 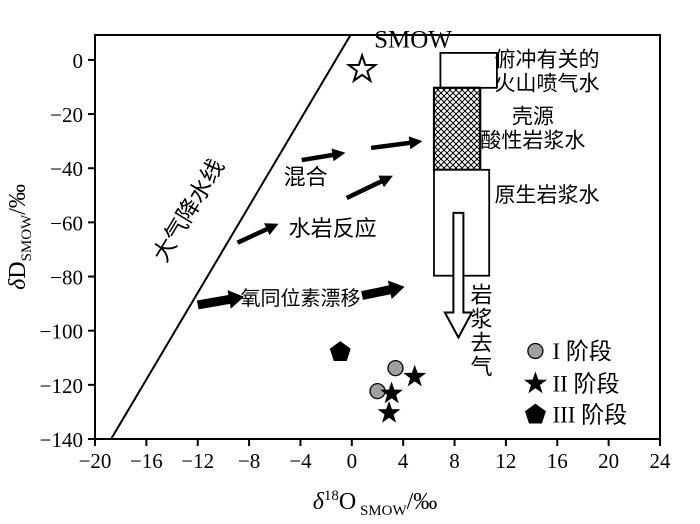 I want to click on y-tick-label: 0, so click(x=78, y=61).